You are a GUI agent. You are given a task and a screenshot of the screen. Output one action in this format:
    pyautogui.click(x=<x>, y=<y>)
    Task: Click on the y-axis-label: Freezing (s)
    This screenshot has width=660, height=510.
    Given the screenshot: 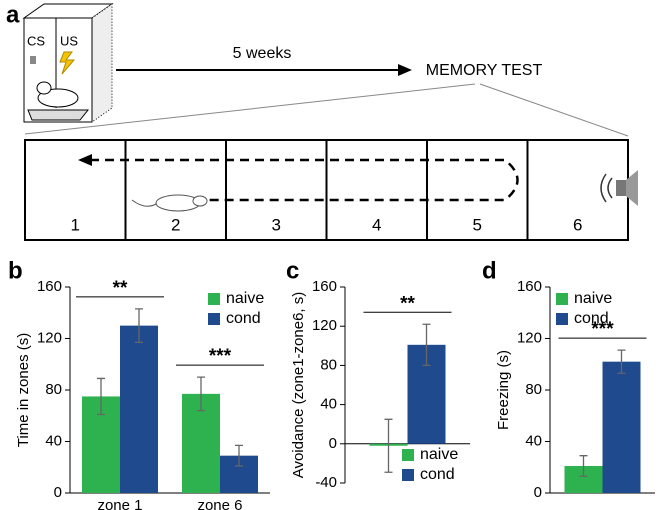 What is the action you would take?
    pyautogui.click(x=503, y=390)
    